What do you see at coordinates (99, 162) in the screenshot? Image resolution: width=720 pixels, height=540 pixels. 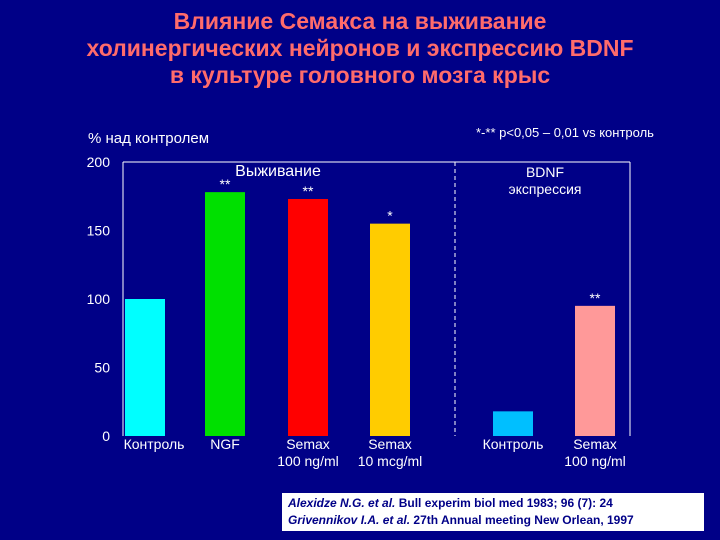 I see `y-tick-label: 200` at bounding box center [99, 162].